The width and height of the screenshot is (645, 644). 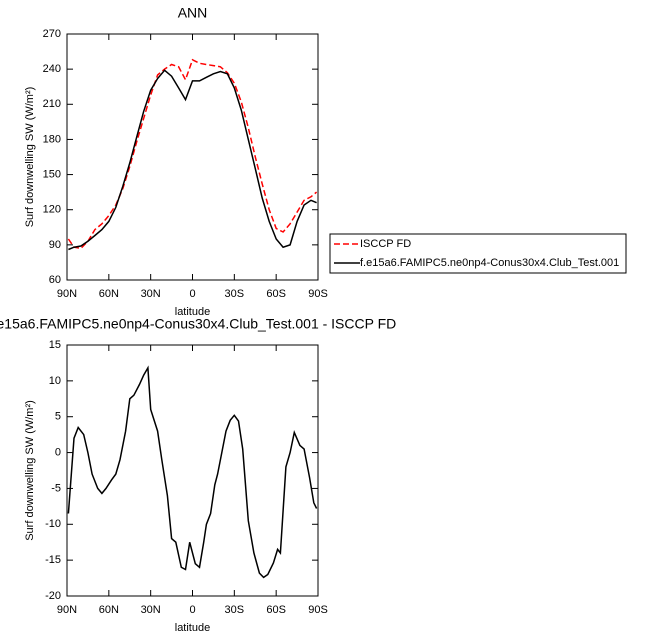 I want to click on y-tick-label: 5, so click(x=58, y=417).